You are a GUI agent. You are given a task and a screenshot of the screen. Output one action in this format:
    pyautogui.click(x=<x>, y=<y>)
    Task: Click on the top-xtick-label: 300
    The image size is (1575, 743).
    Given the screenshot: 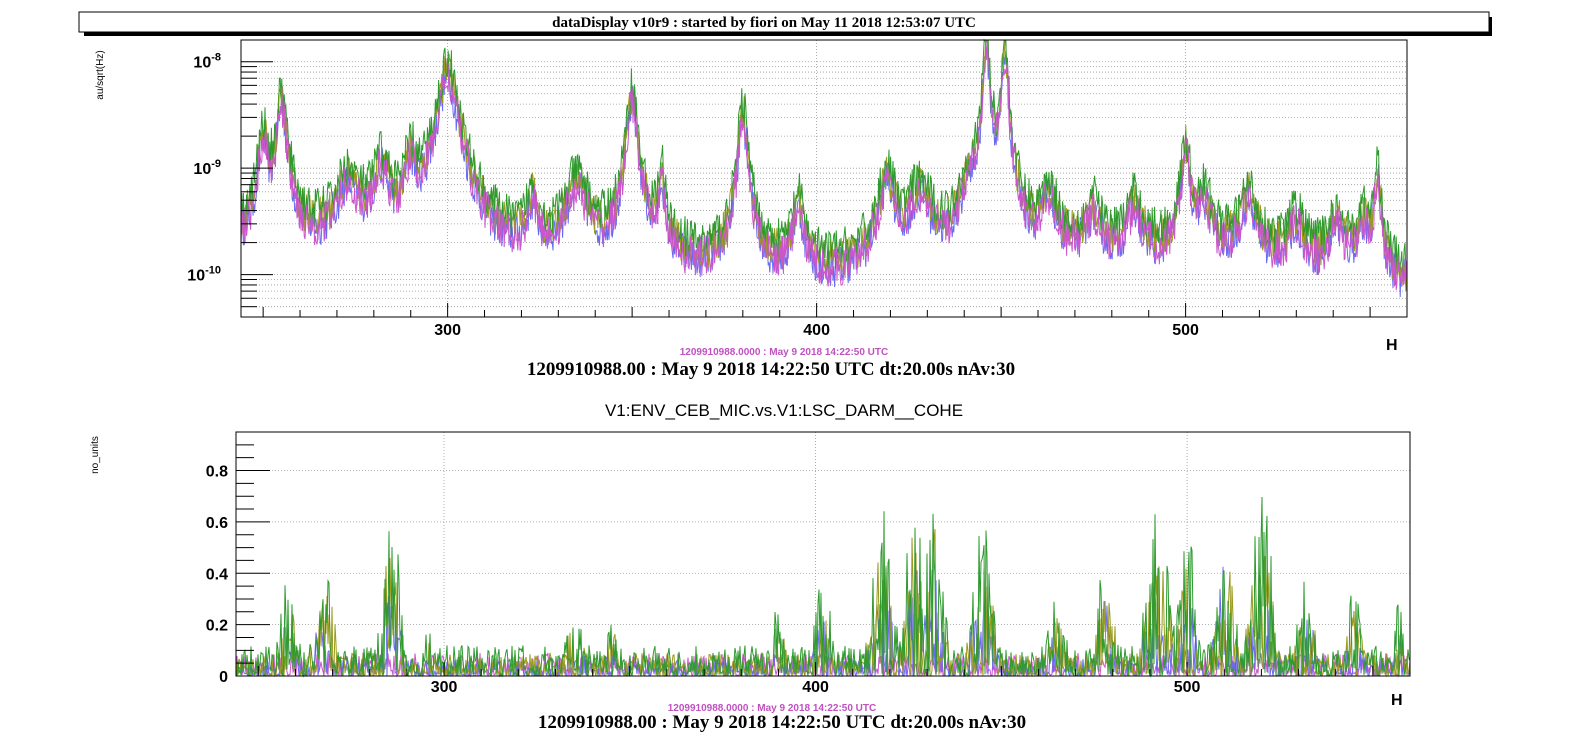 What is the action you would take?
    pyautogui.click(x=447, y=330)
    